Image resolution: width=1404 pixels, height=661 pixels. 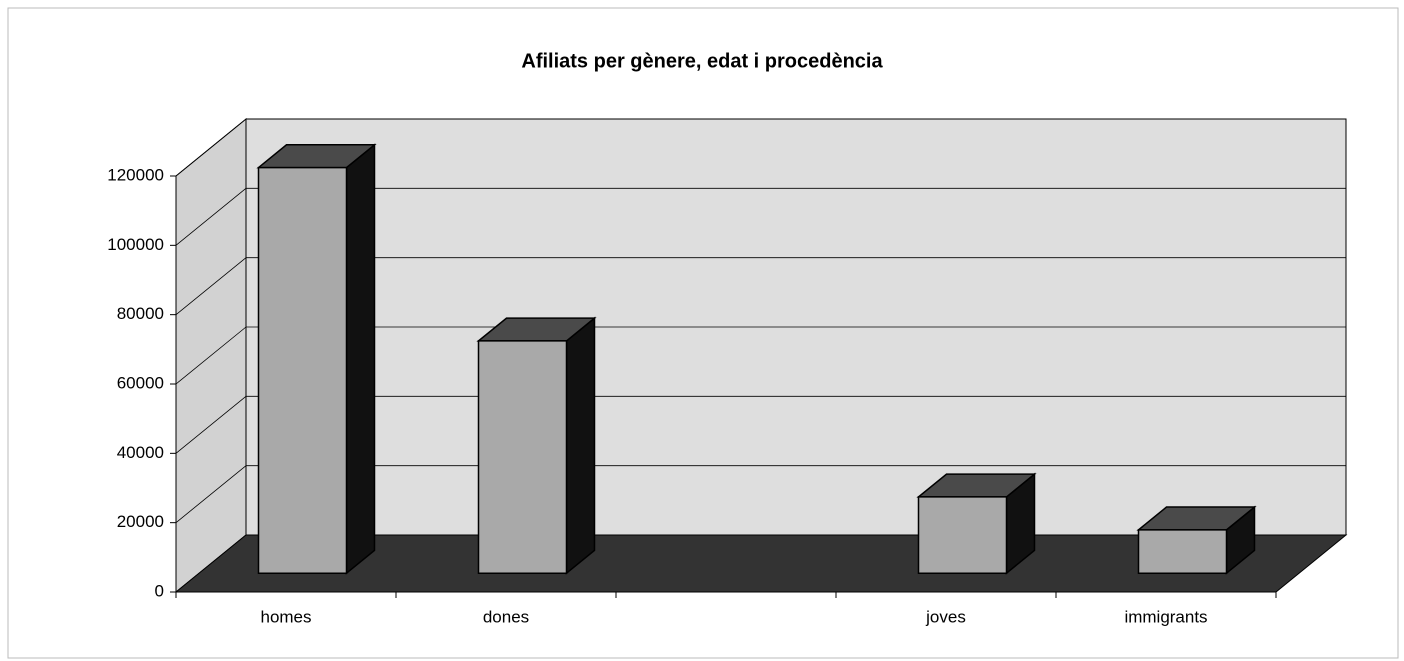 I want to click on y-tick-label: 100000, so click(x=135, y=244).